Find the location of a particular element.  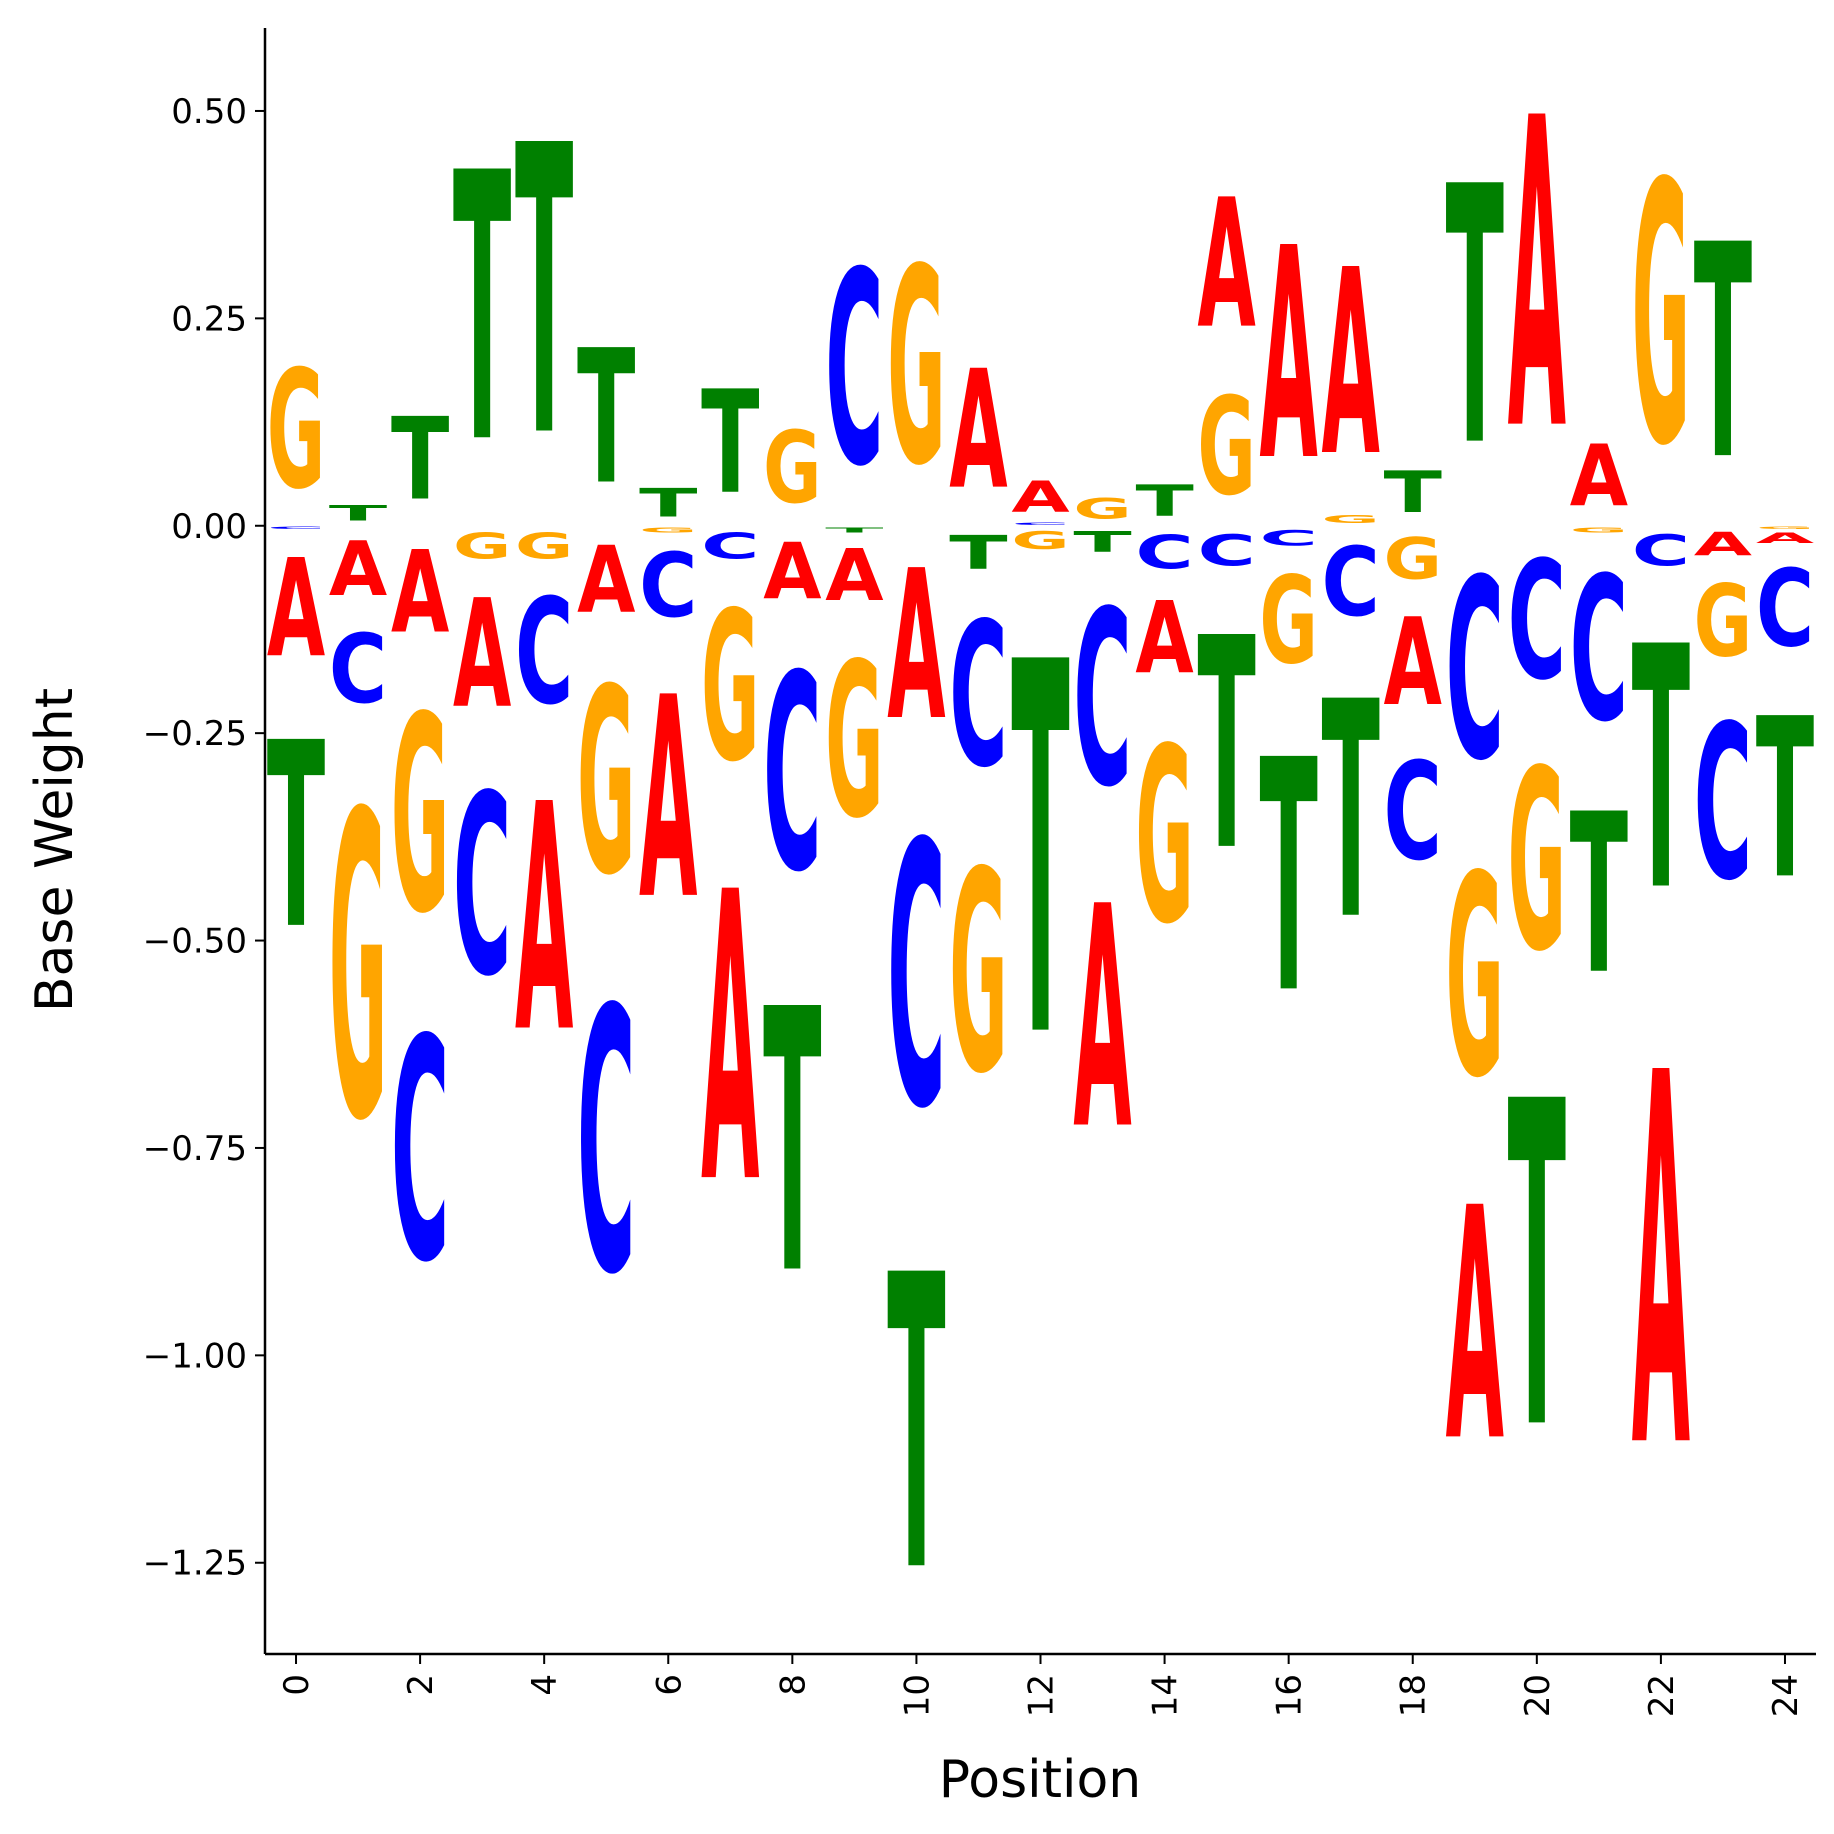

y-axis-label: Base Weight is located at coordinates (55, 850).